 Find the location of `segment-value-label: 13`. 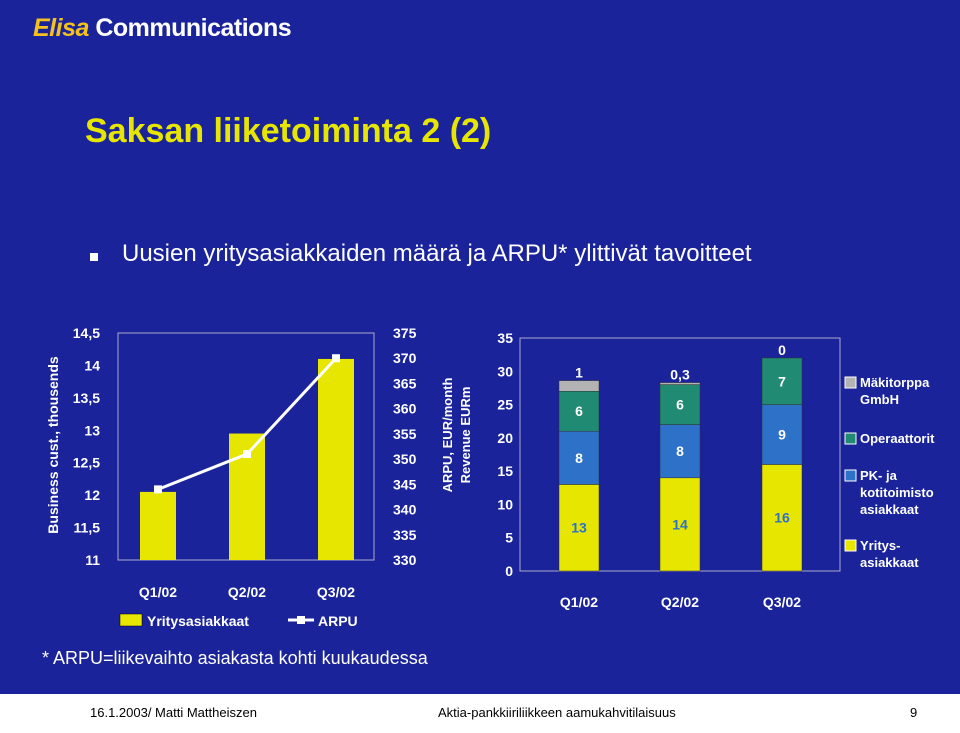

segment-value-label: 13 is located at coordinates (579, 528).